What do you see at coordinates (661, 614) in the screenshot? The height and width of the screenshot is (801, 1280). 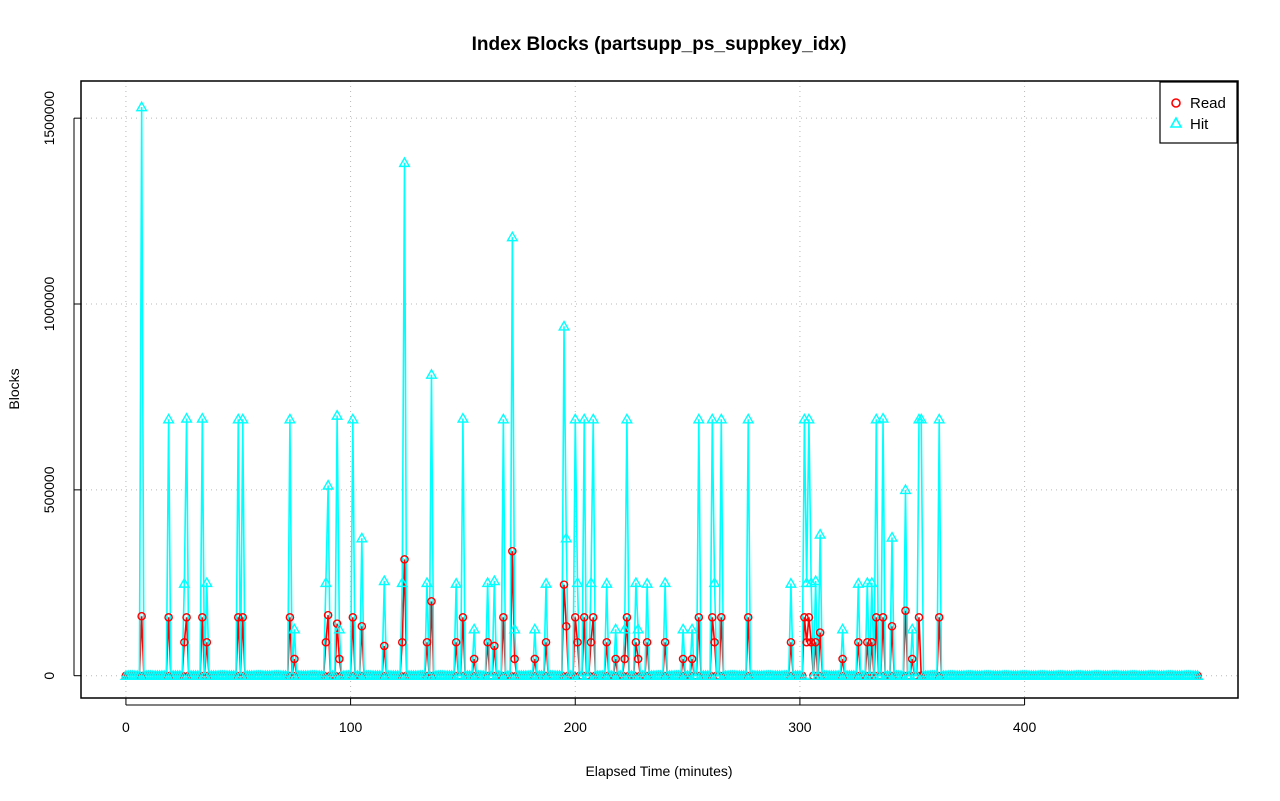 I see `series-line-read` at bounding box center [661, 614].